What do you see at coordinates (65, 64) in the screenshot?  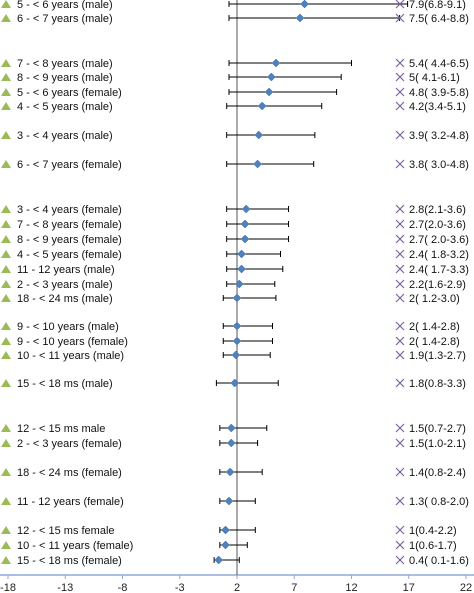 I see `row-label: 7 - < 8 years (male)` at bounding box center [65, 64].